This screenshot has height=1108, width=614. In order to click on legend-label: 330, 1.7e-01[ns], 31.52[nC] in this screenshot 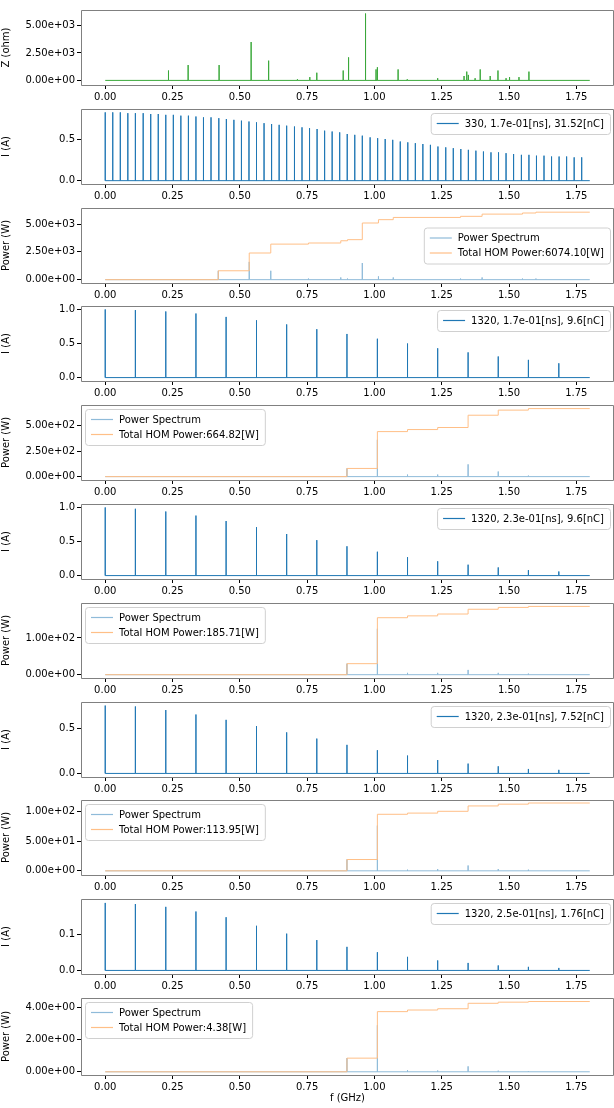, I will do `click(534, 123)`.